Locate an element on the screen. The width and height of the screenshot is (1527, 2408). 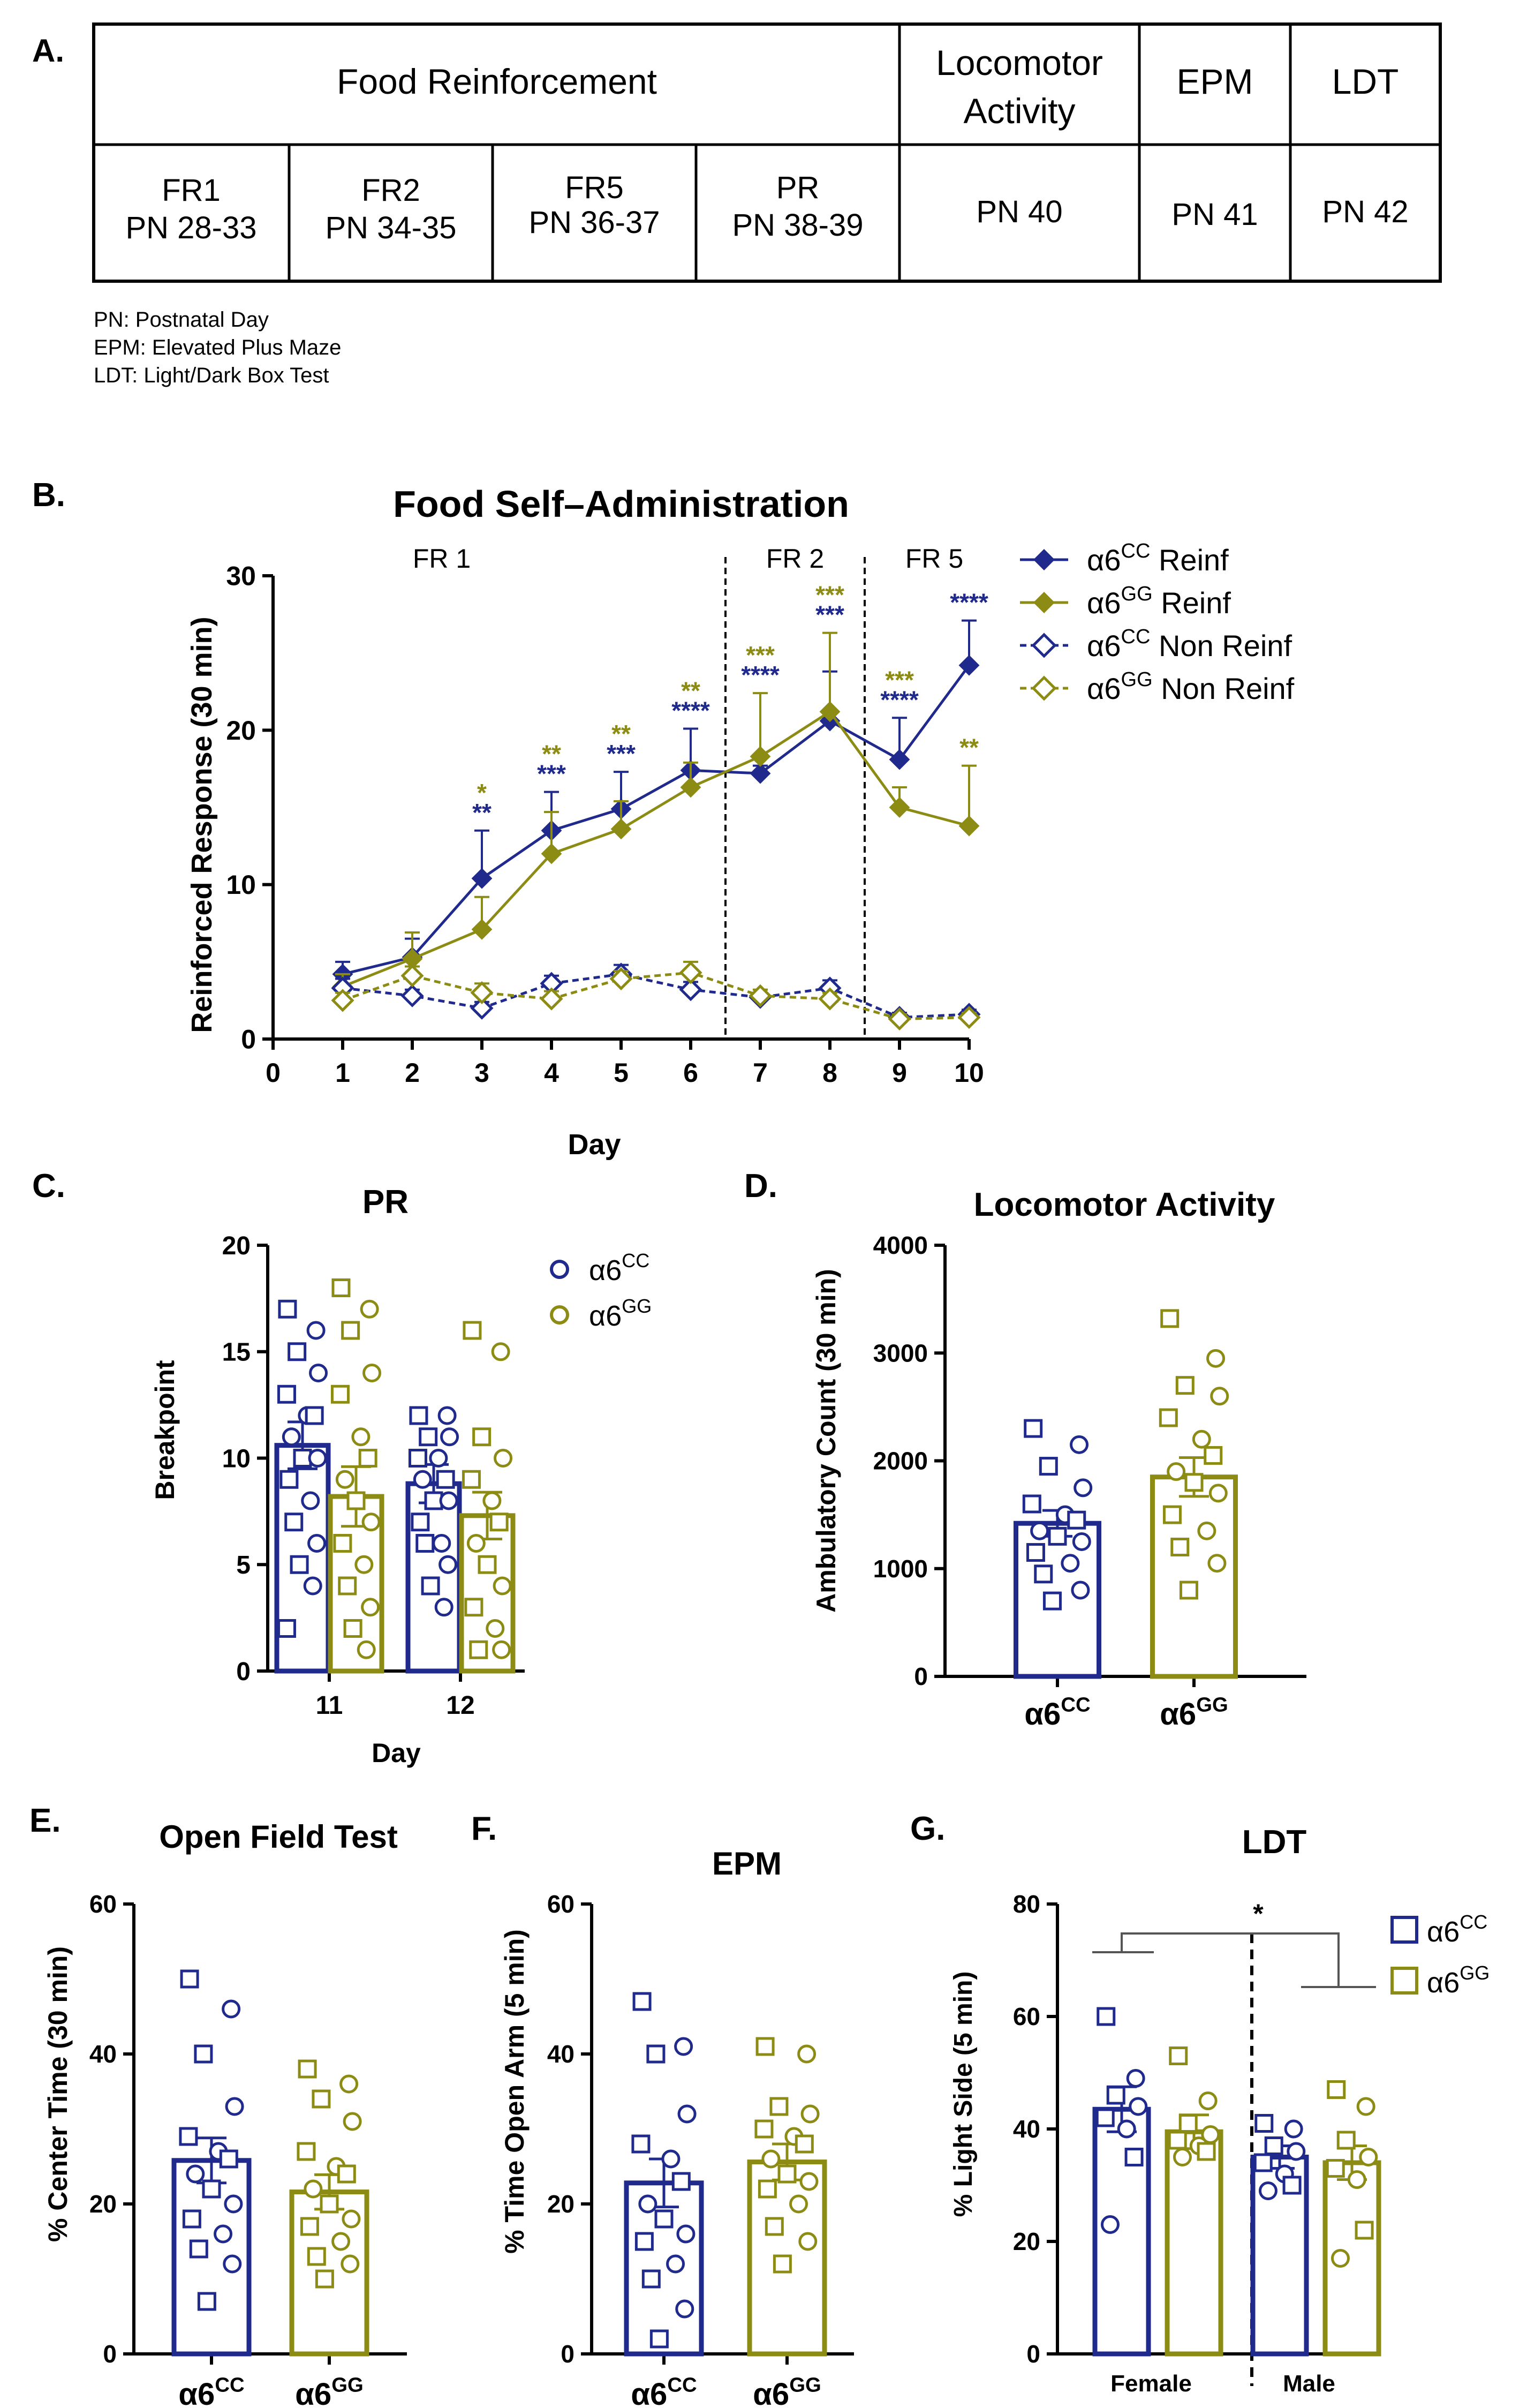
chart-b-x-tick-label: 8 is located at coordinates (829, 1073).